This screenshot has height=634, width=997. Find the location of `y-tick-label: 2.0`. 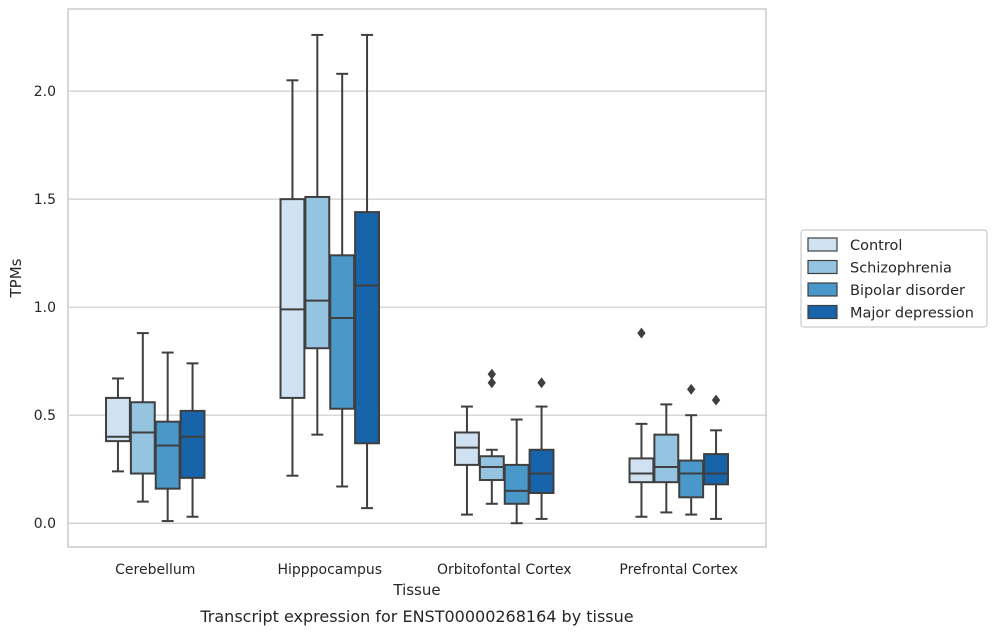

y-tick-label: 2.0 is located at coordinates (45, 92).